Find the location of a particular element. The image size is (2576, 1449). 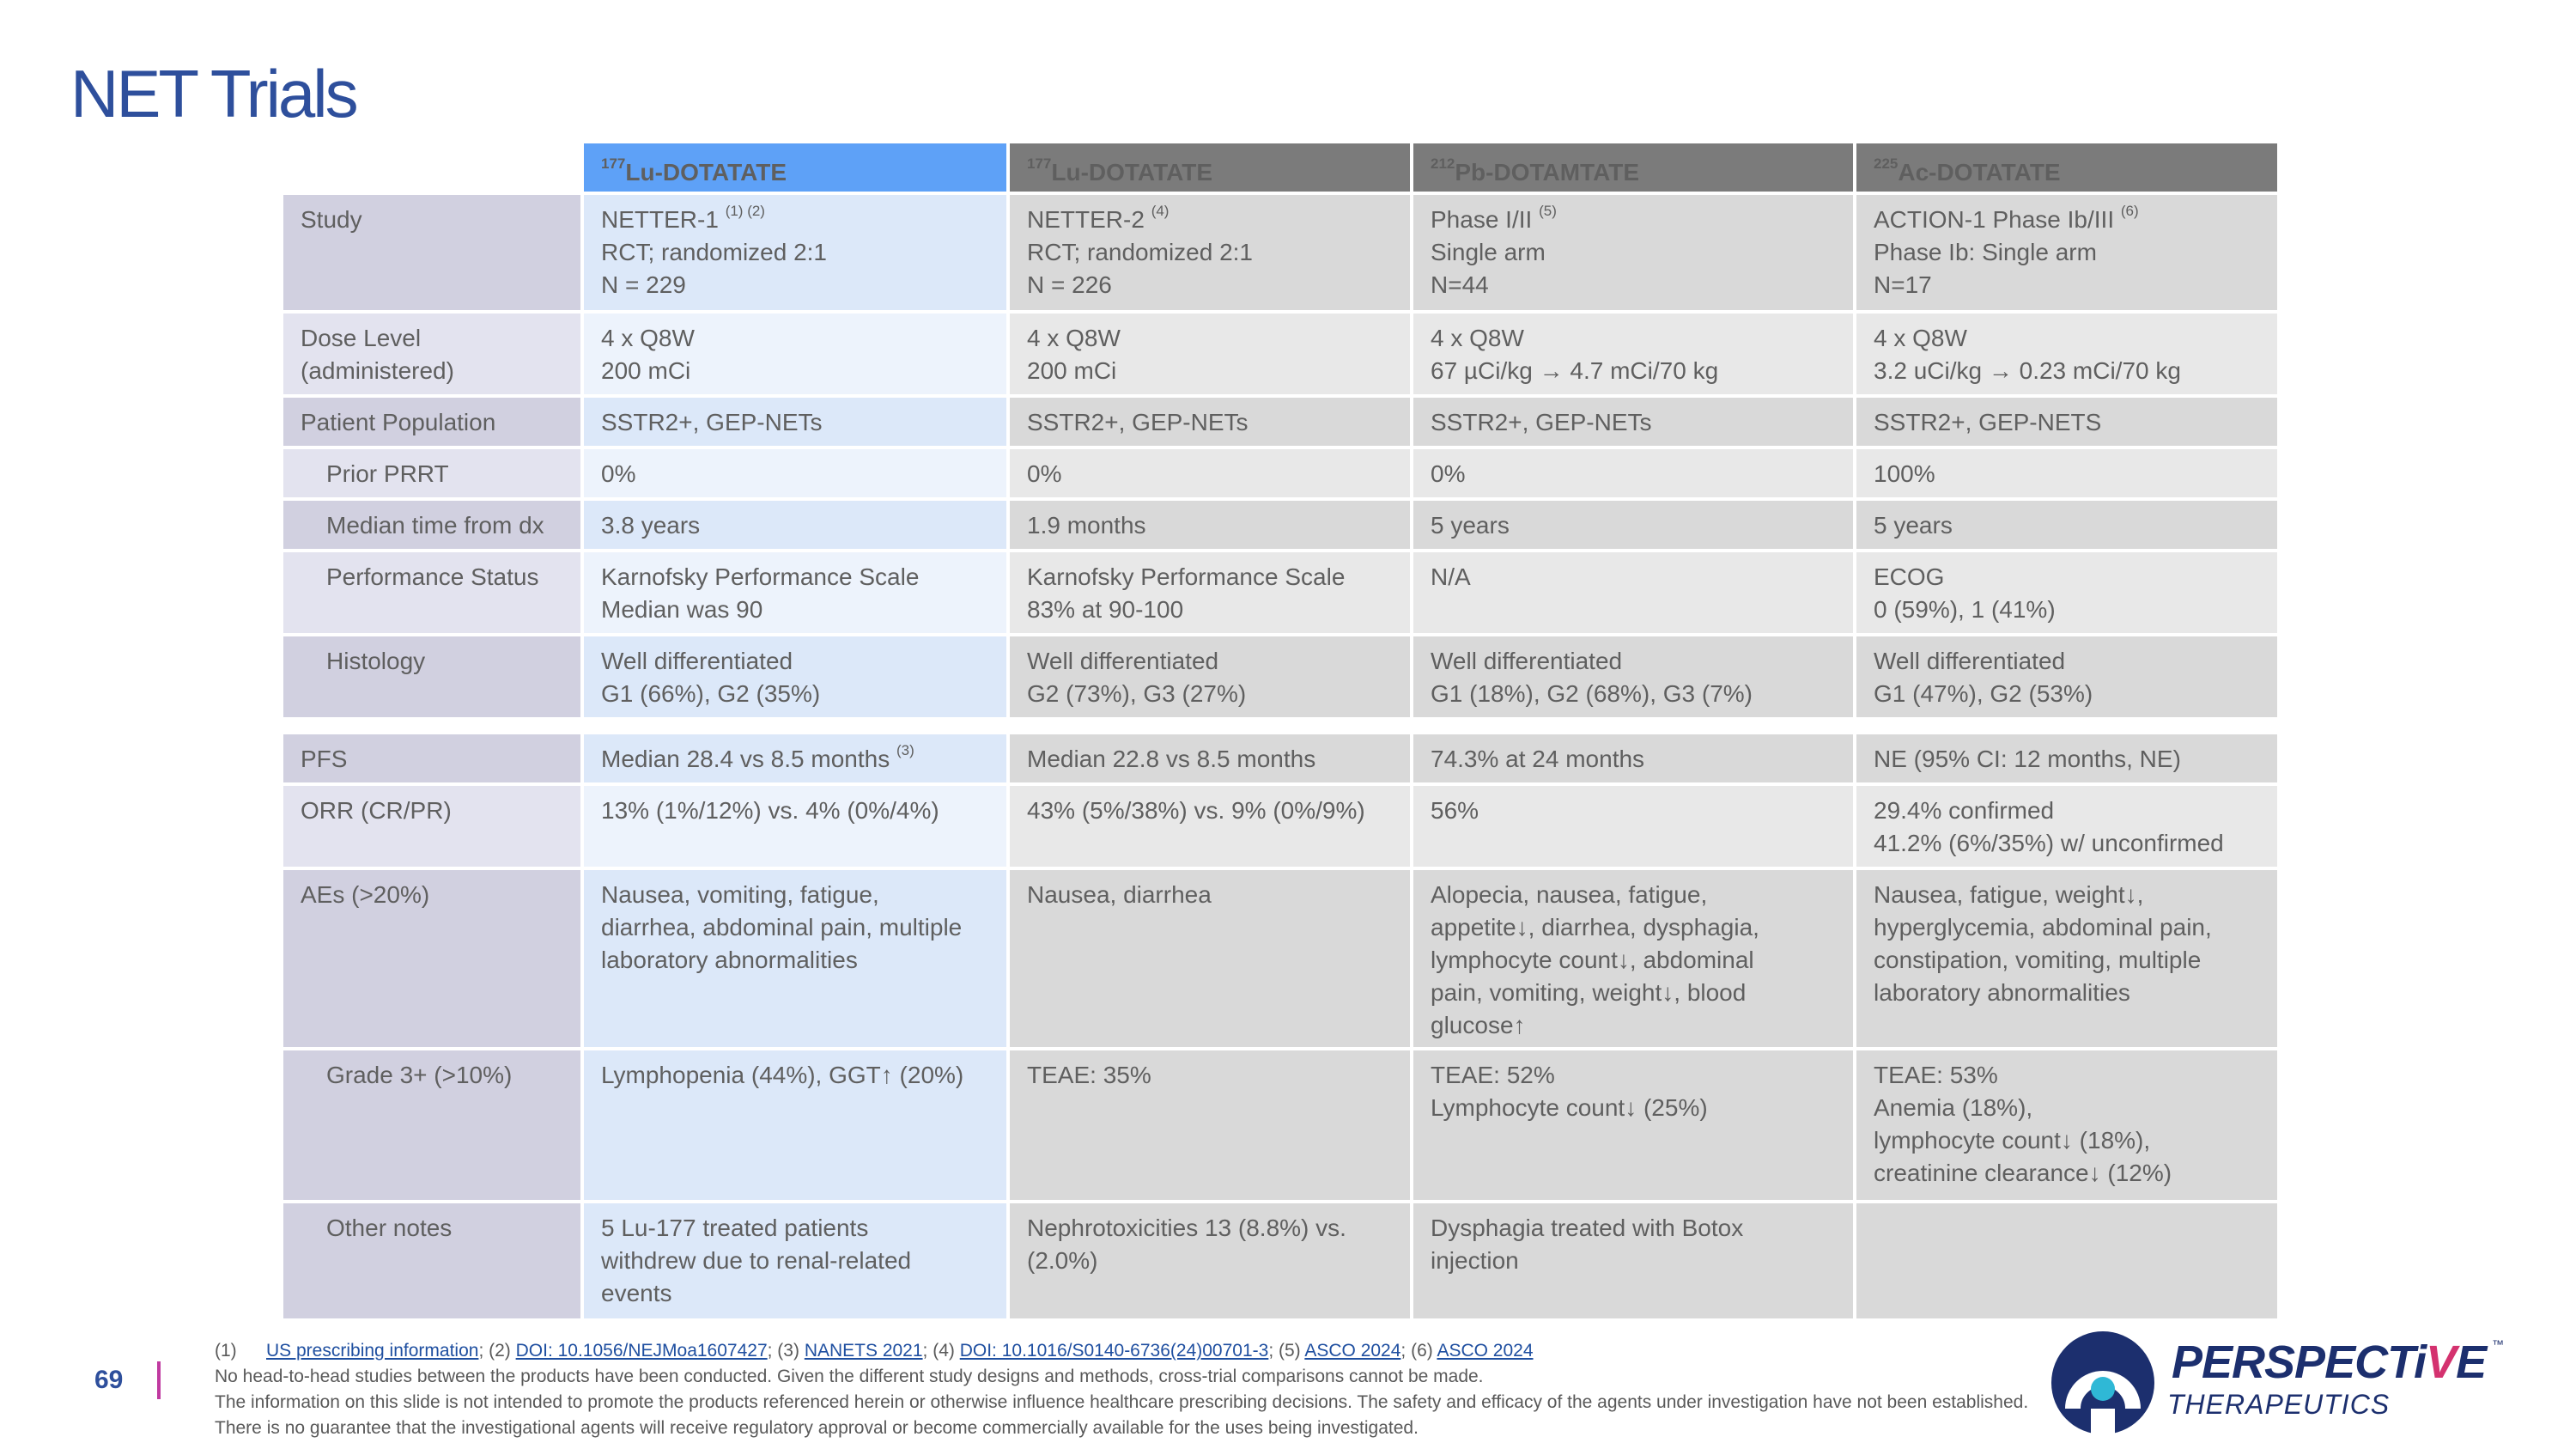

table-cell: 1.9 months is located at coordinates (1210, 525).